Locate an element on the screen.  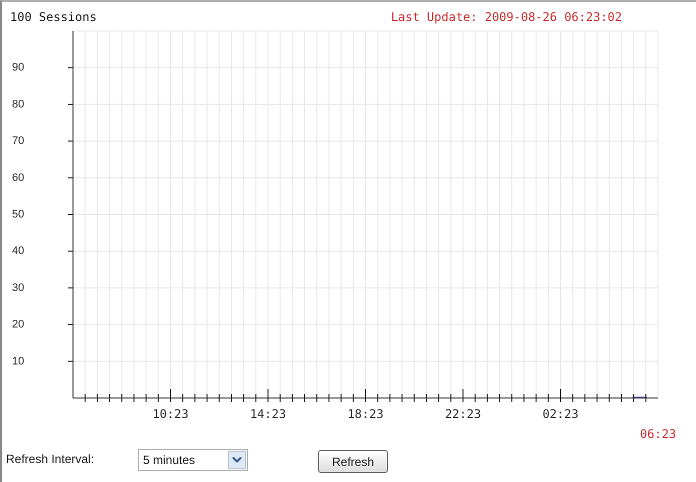
y-tick-label: 40 is located at coordinates (18, 251).